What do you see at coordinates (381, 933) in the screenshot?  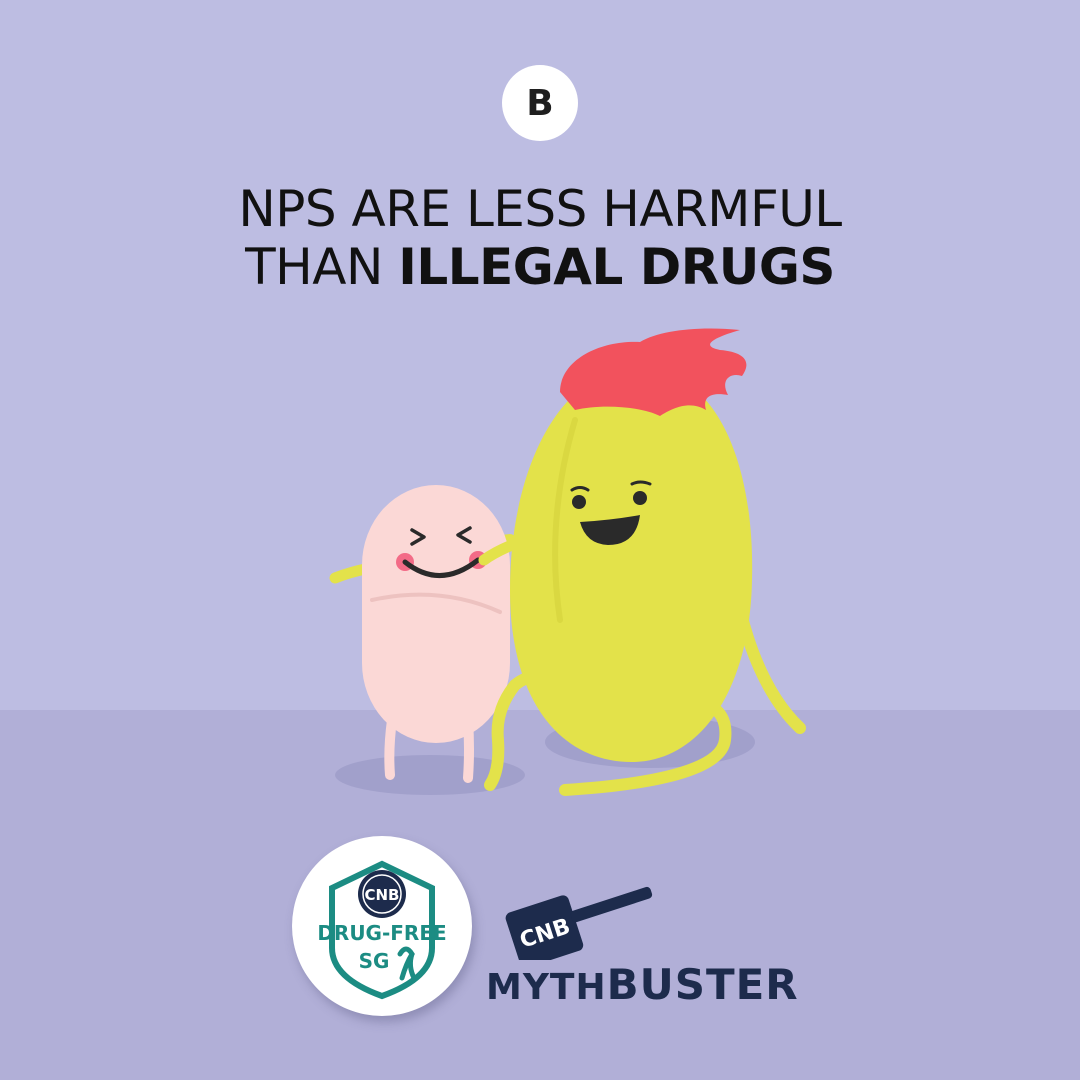 I see `drug-free-text: DRUG-FREE` at bounding box center [381, 933].